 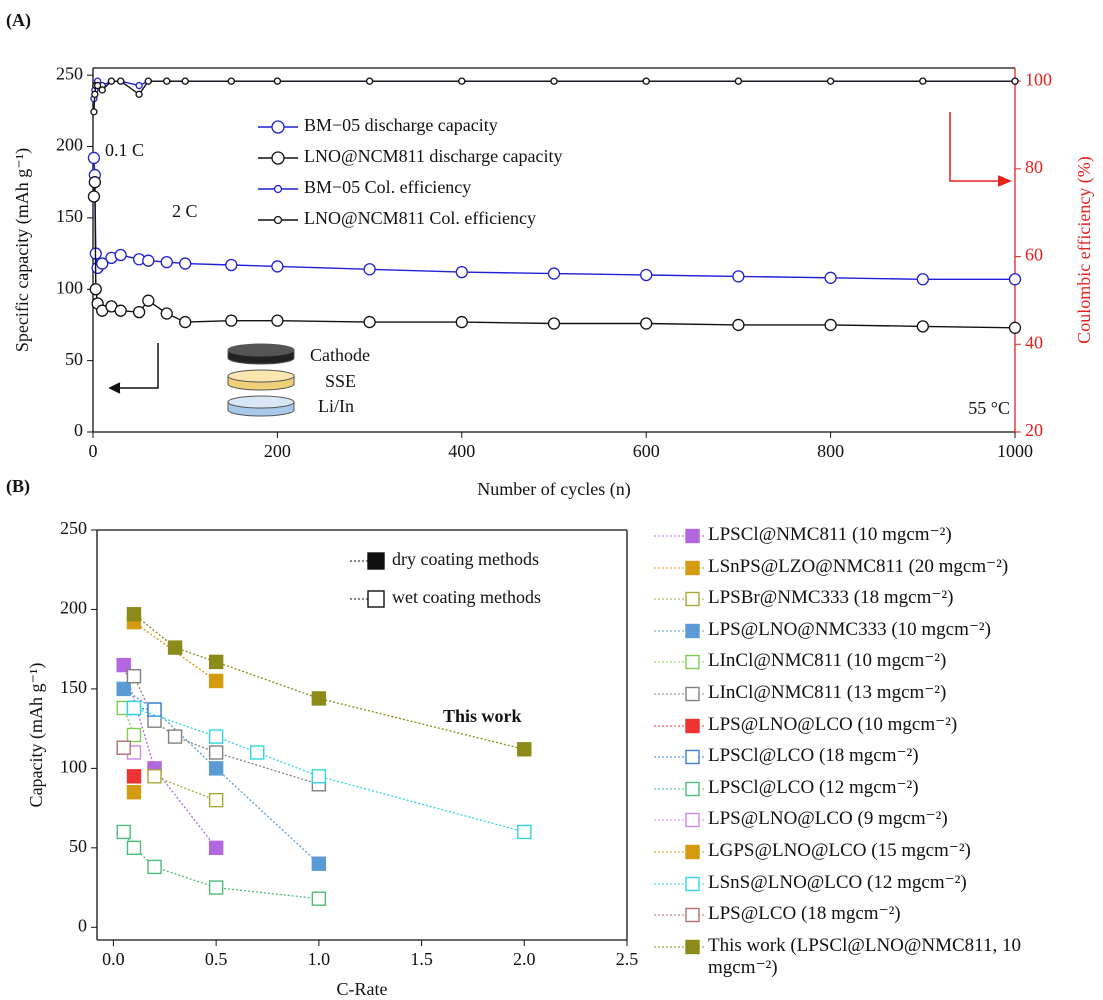 I want to click on legend-item: LGPS@LNO@LCO (15 mgcm⁻²), so click(x=872, y=856).